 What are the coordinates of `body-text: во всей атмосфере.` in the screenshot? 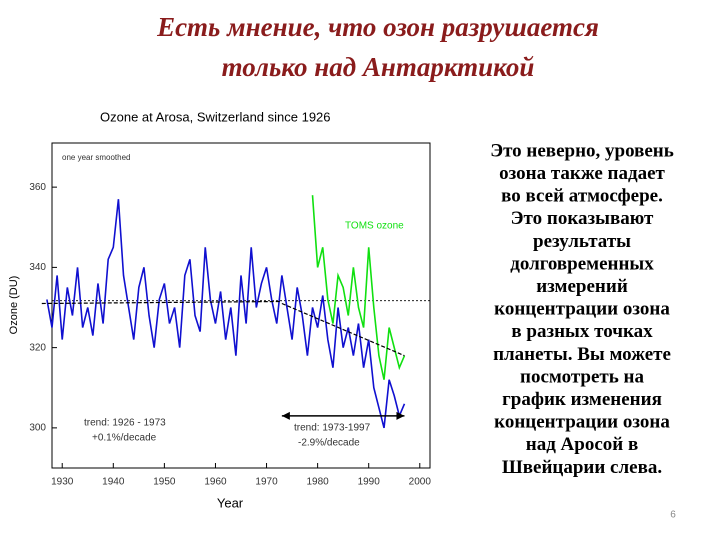 It's located at (582, 196).